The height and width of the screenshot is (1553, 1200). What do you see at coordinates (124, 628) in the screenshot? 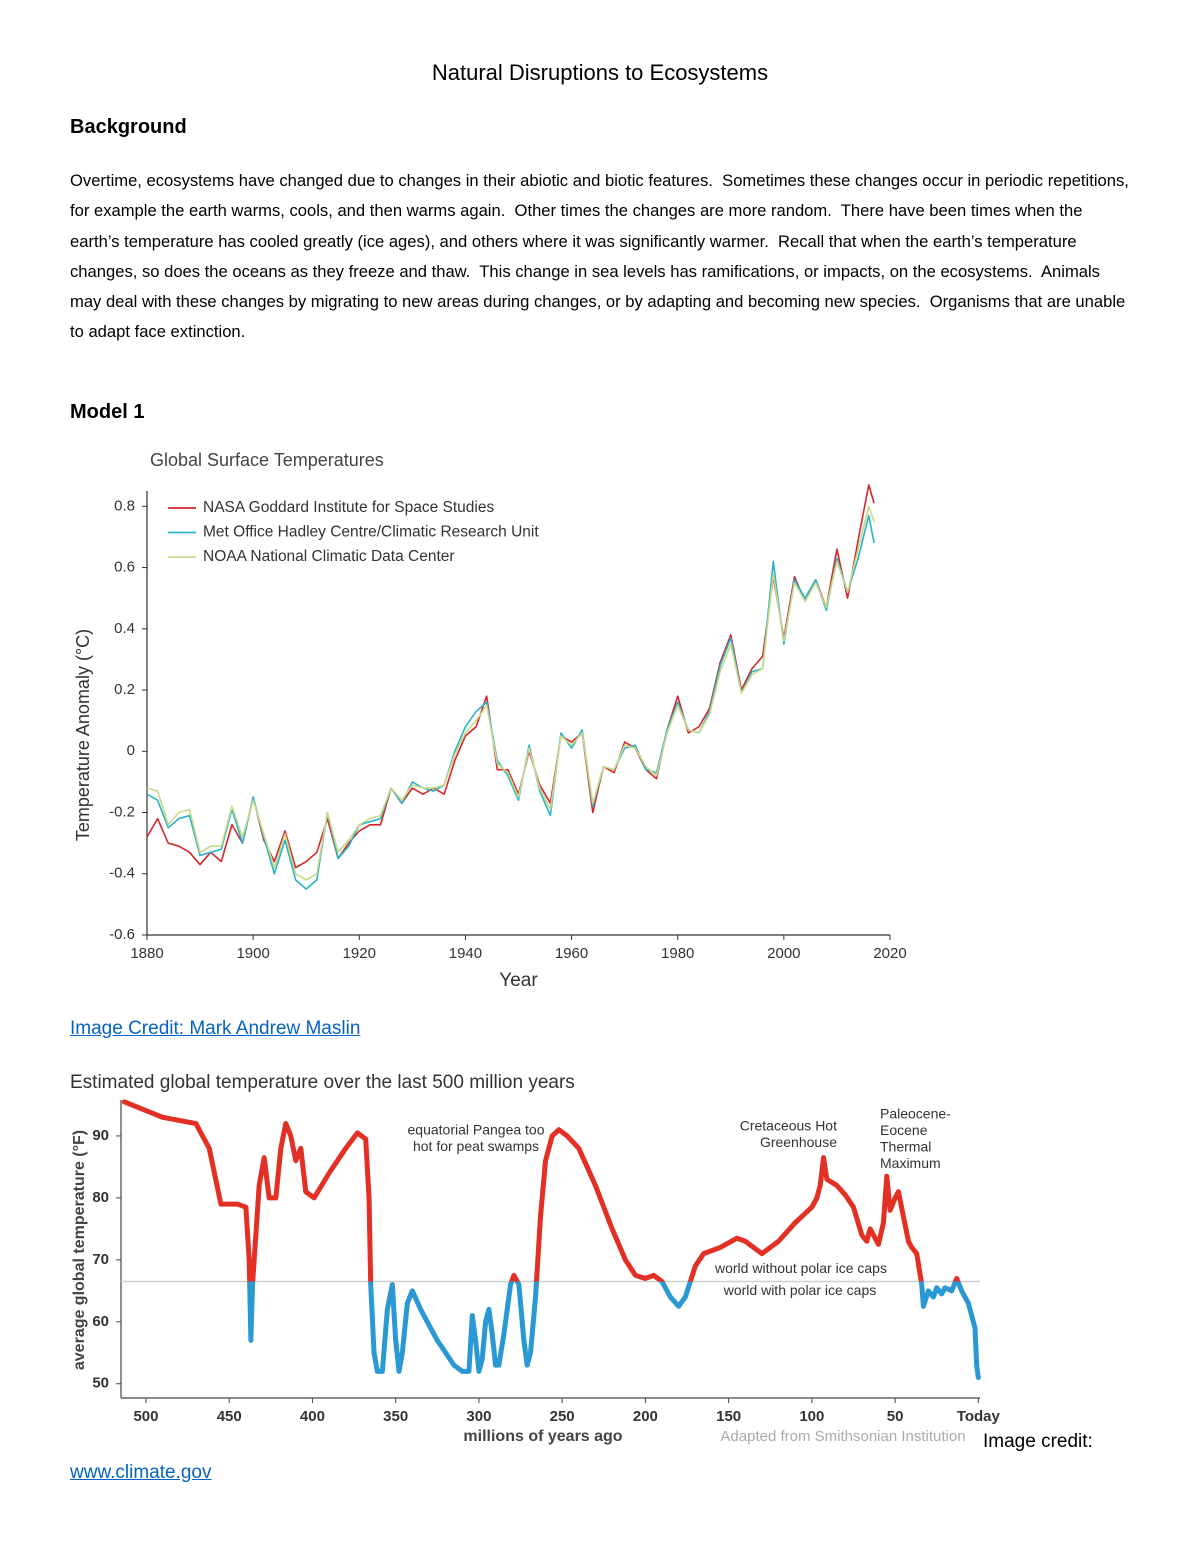
I see `y-tick-label: 0.4` at bounding box center [124, 628].